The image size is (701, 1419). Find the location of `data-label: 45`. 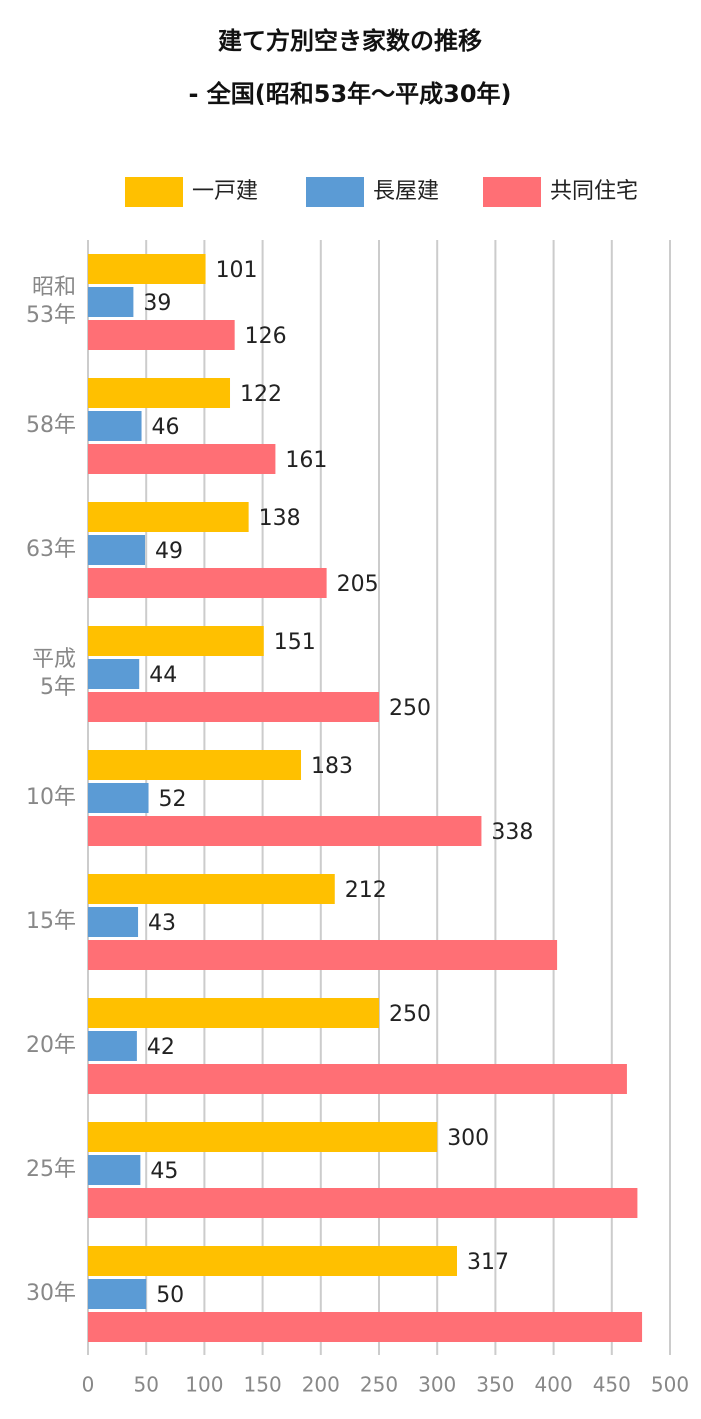

data-label: 45 is located at coordinates (164, 1171).